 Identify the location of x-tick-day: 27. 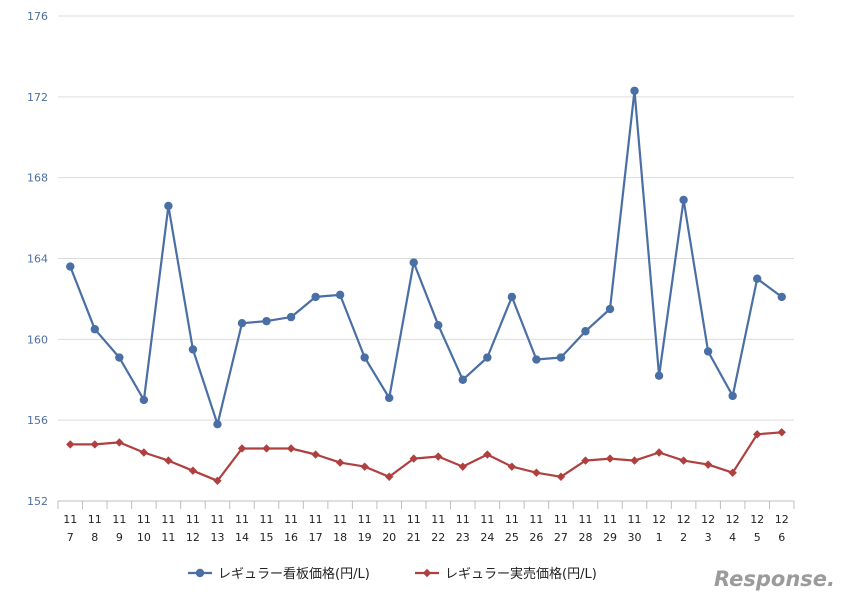
(561, 537).